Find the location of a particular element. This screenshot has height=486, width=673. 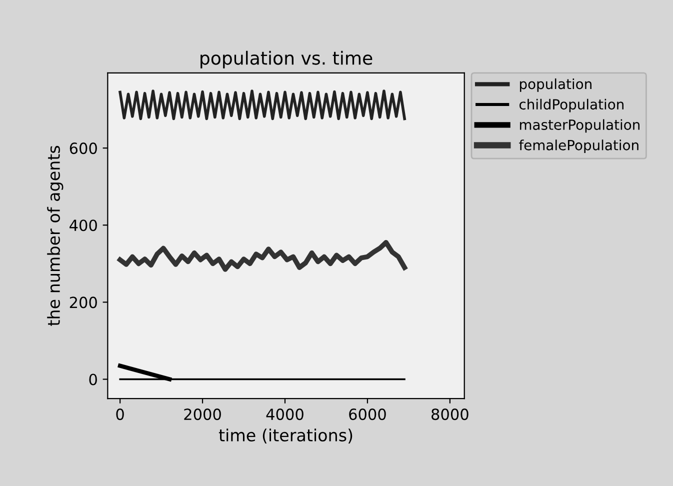

legend-label: masterPopulation is located at coordinates (580, 126).